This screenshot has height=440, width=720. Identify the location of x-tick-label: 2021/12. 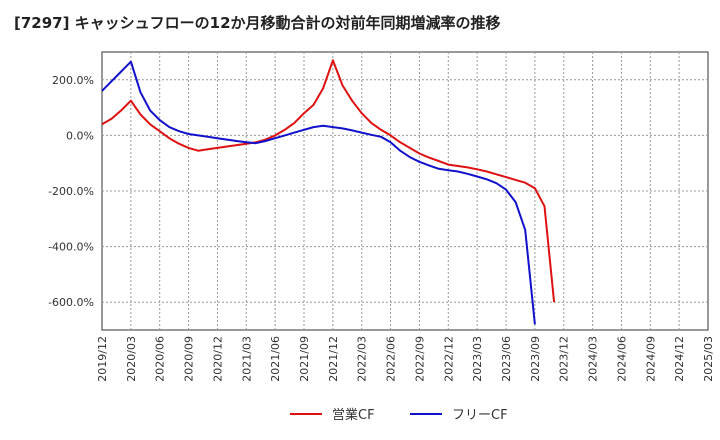
(333, 359).